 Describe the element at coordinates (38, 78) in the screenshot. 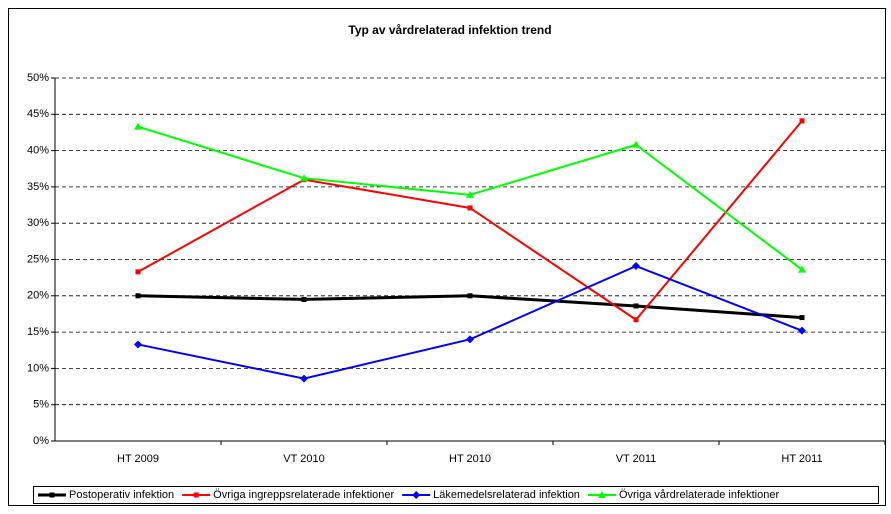

I see `y-tick-label: 50%` at that location.